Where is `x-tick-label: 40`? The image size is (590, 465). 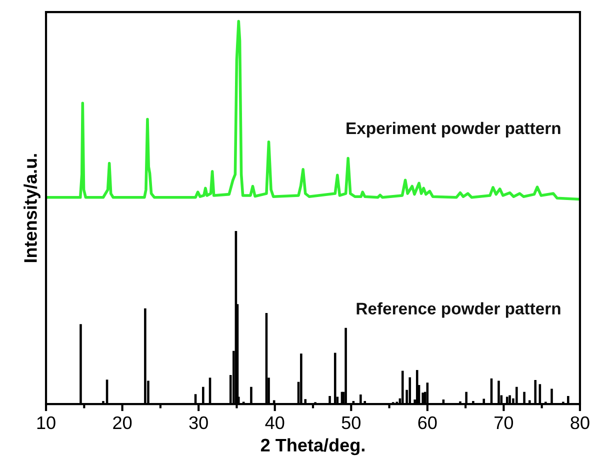
x-tick-label: 40 is located at coordinates (274, 423).